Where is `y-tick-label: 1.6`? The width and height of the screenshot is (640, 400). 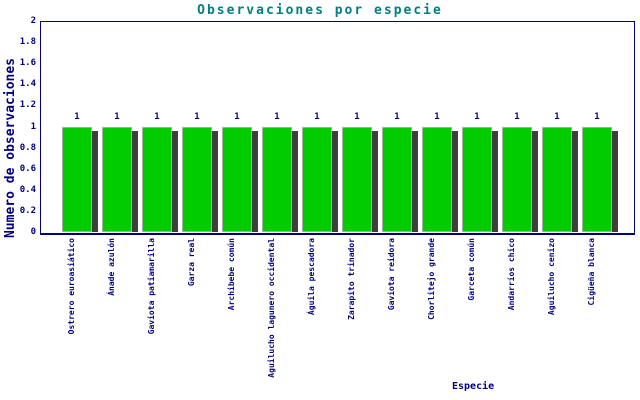
y-tick-label: 1.6 is located at coordinates (27, 63).